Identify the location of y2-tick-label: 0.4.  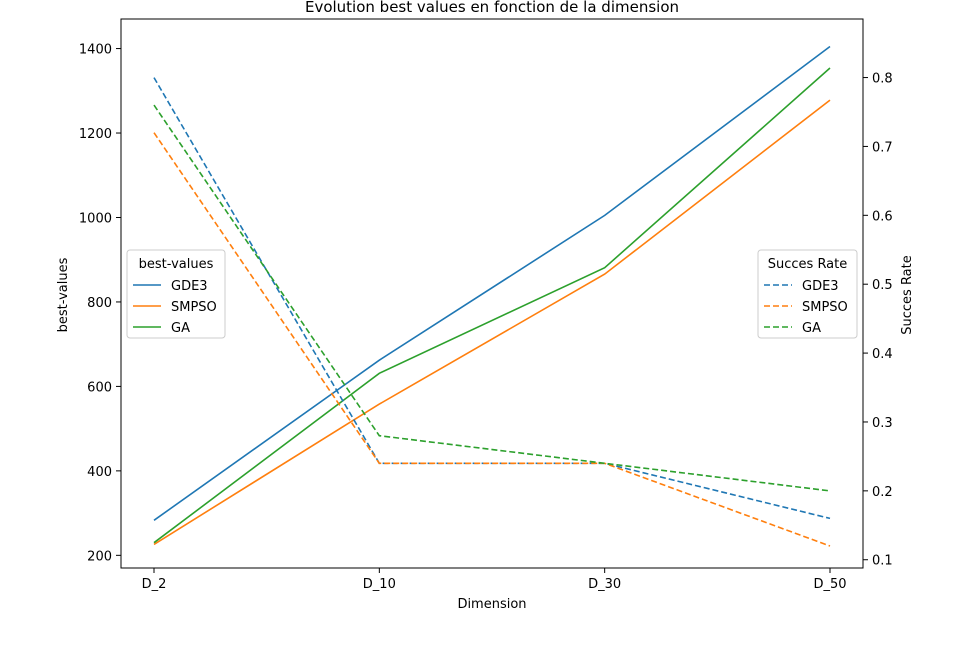
(882, 354).